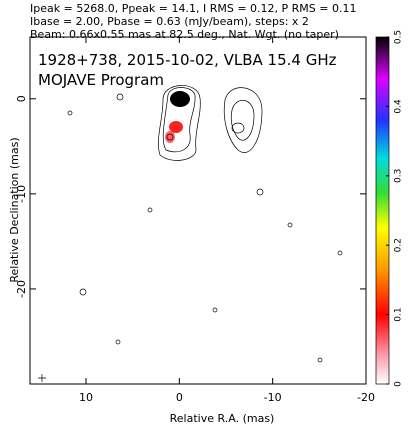 The height and width of the screenshot is (424, 409). Describe the element at coordinates (273, 397) in the screenshot. I see `x-tick-label: -10` at that location.